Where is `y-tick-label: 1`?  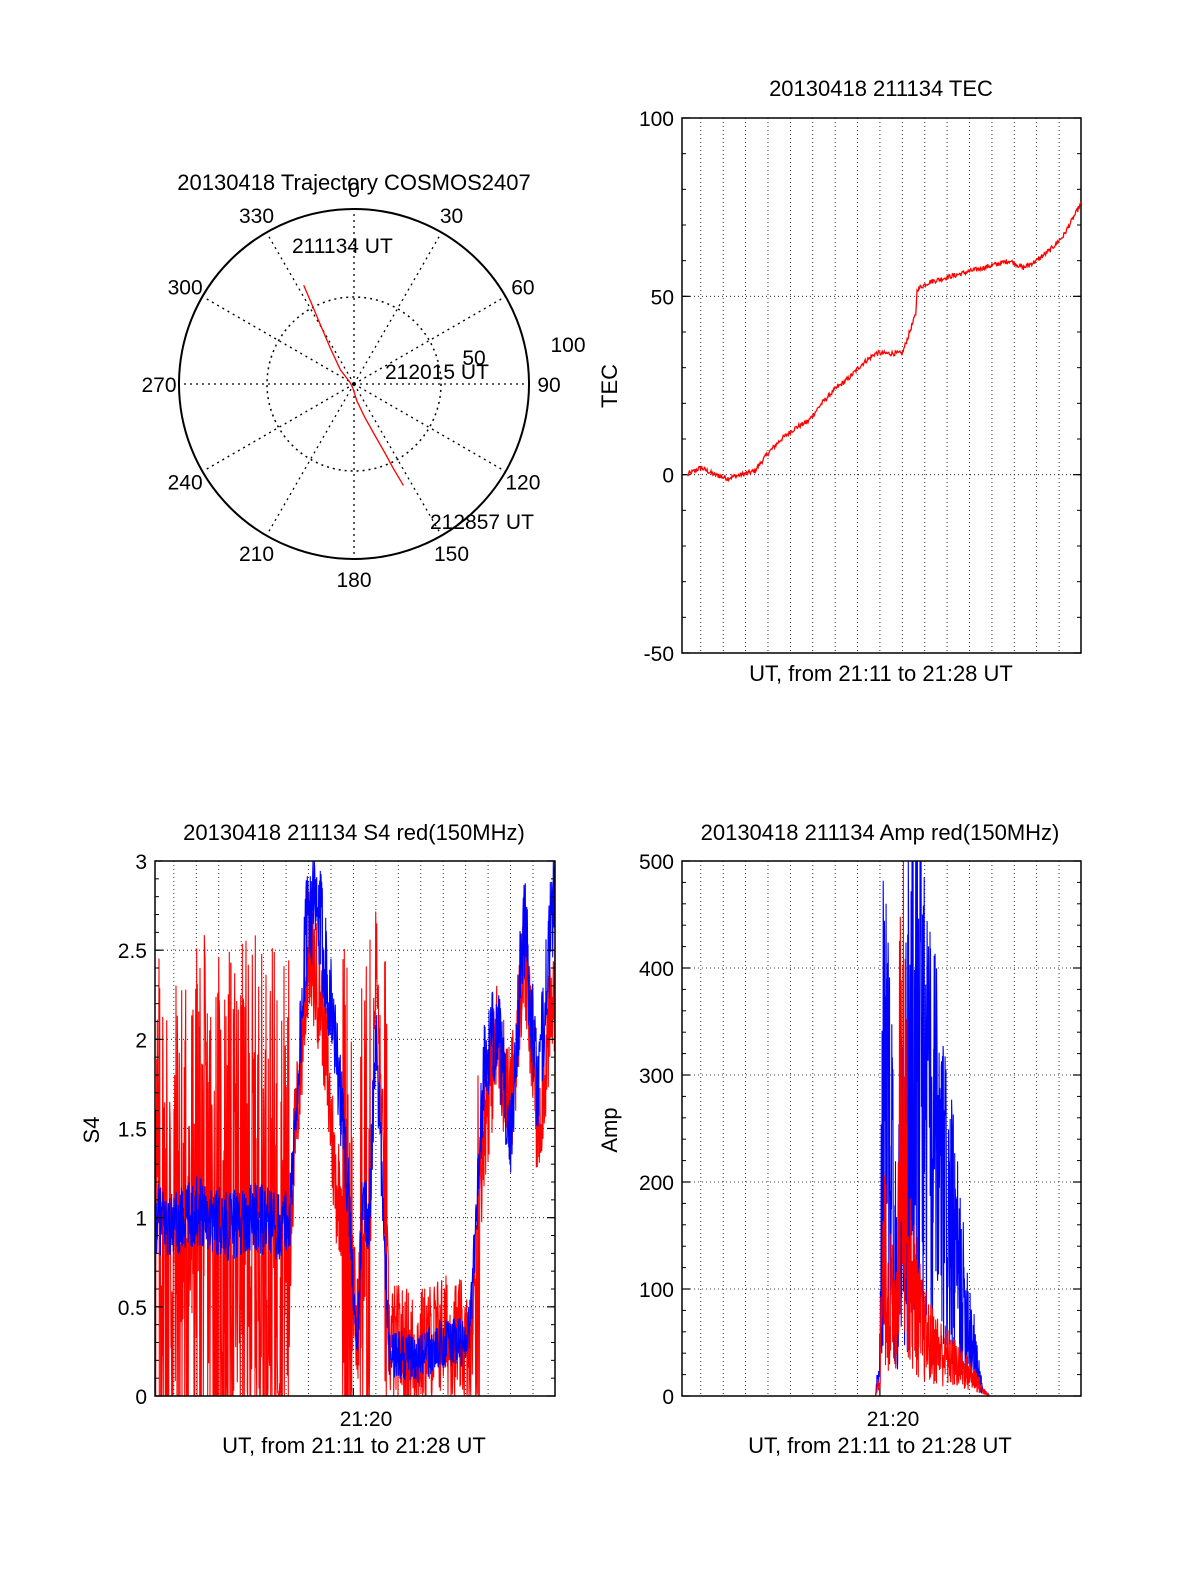 y-tick-label: 1 is located at coordinates (141, 1219).